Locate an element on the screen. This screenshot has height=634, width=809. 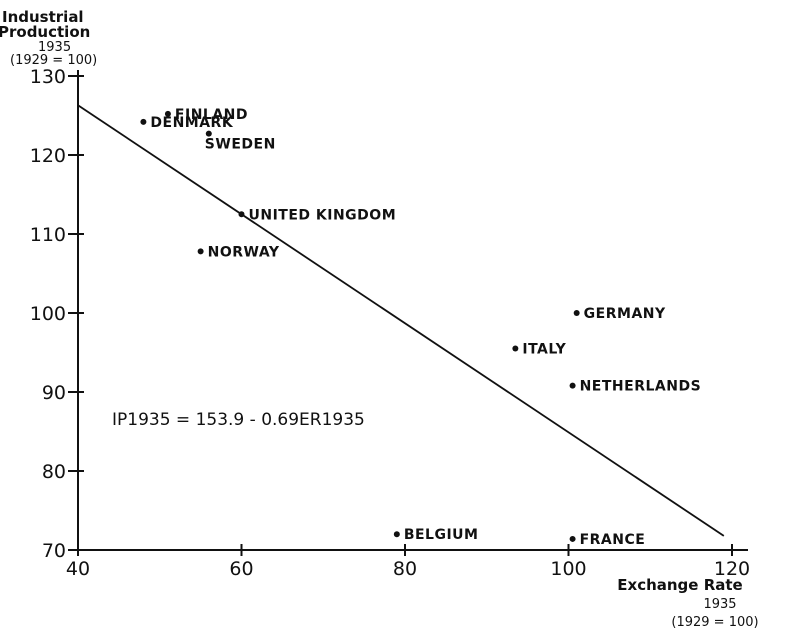
x-tick-label: 100 is located at coordinates (568, 569).